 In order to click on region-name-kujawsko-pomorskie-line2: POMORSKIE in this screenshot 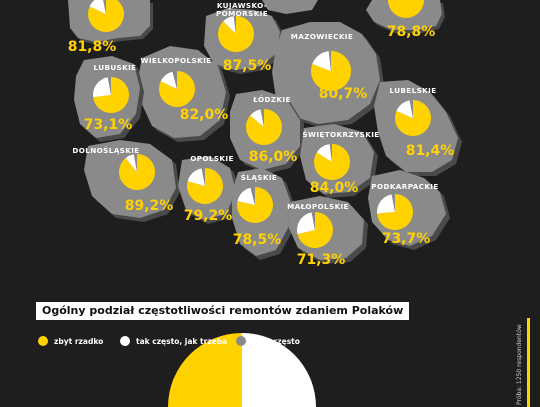, I will do `click(242, 13)`.